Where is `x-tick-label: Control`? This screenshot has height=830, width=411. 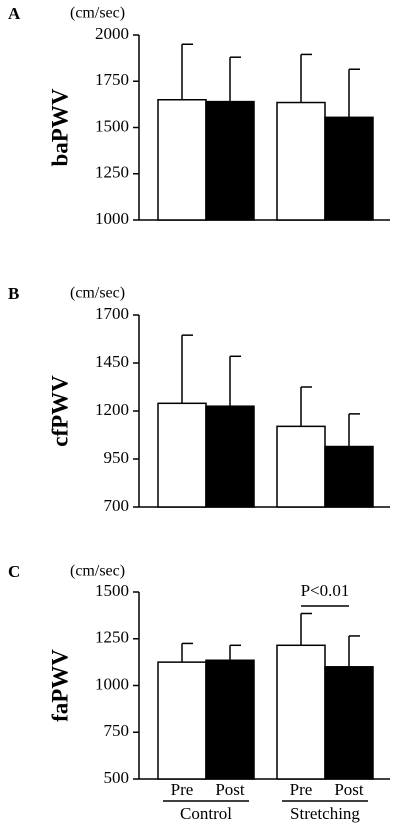 x-tick-label: Control is located at coordinates (206, 813).